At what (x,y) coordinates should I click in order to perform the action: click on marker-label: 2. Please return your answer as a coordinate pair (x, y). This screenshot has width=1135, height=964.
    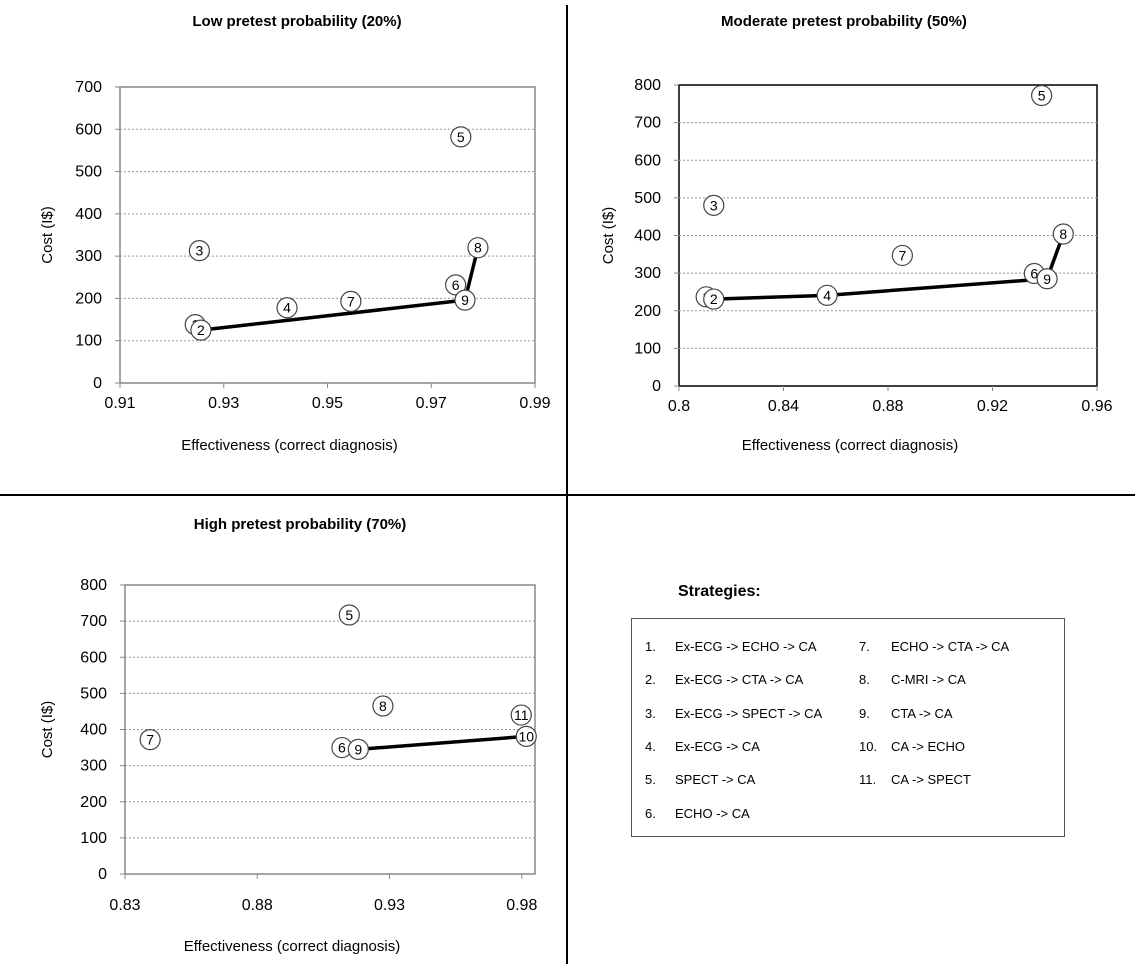
    Looking at the image, I should click on (201, 330).